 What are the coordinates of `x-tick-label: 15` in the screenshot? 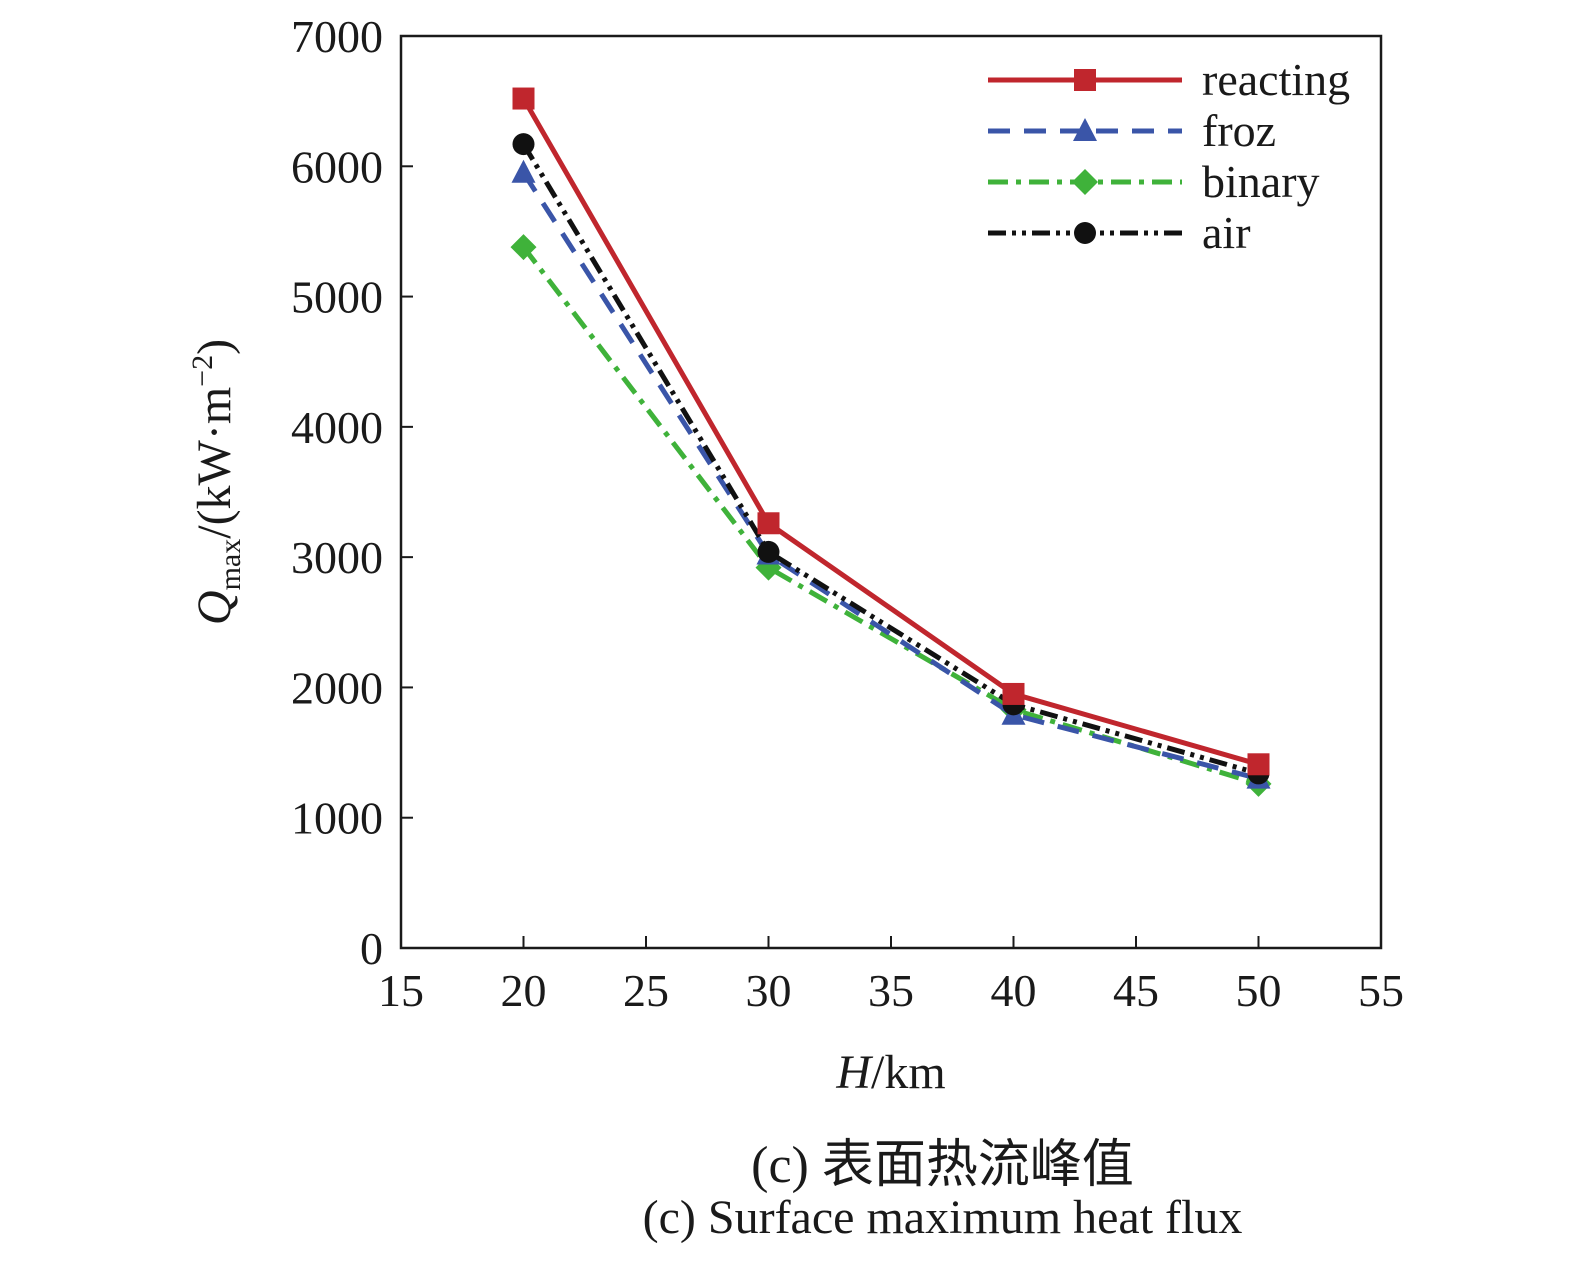 It's located at (401, 990).